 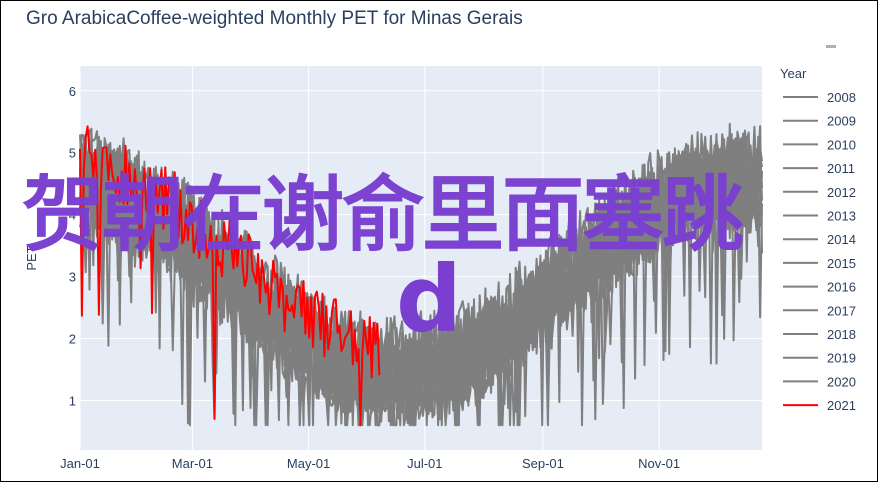 What do you see at coordinates (841, 263) in the screenshot?
I see `legend-label-2015: 2015` at bounding box center [841, 263].